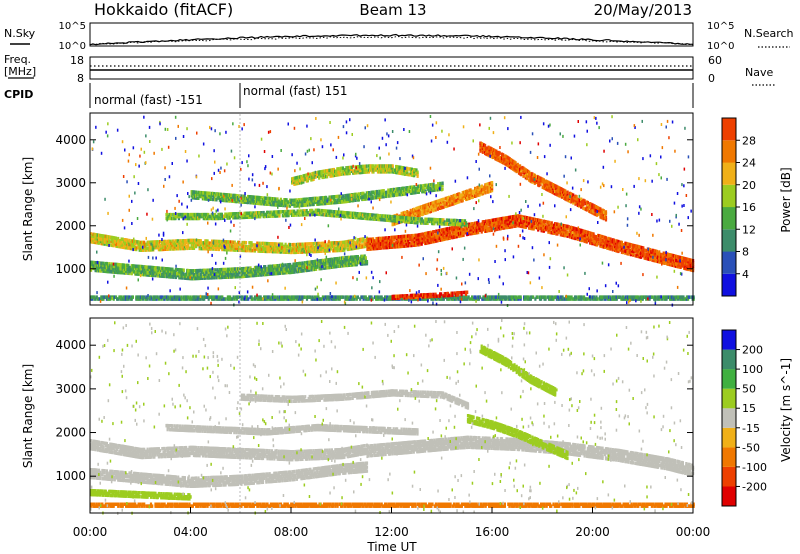 The width and height of the screenshot is (800, 554). Describe the element at coordinates (759, 72) in the screenshot. I see `nave-label: Nave` at that location.